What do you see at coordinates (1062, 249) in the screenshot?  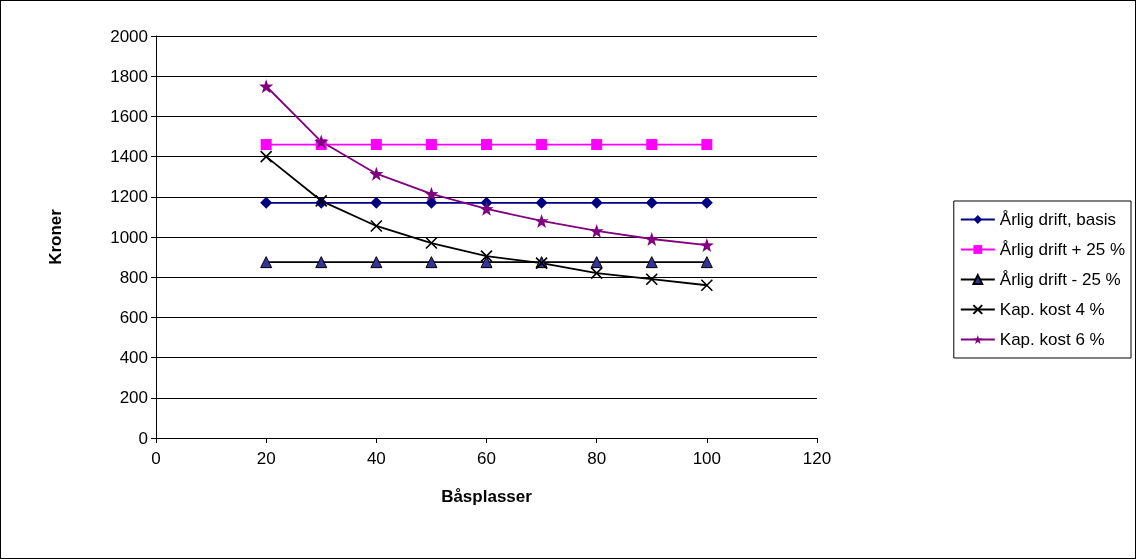 I see `legend-label: Årlig drift + 25 %` at bounding box center [1062, 249].